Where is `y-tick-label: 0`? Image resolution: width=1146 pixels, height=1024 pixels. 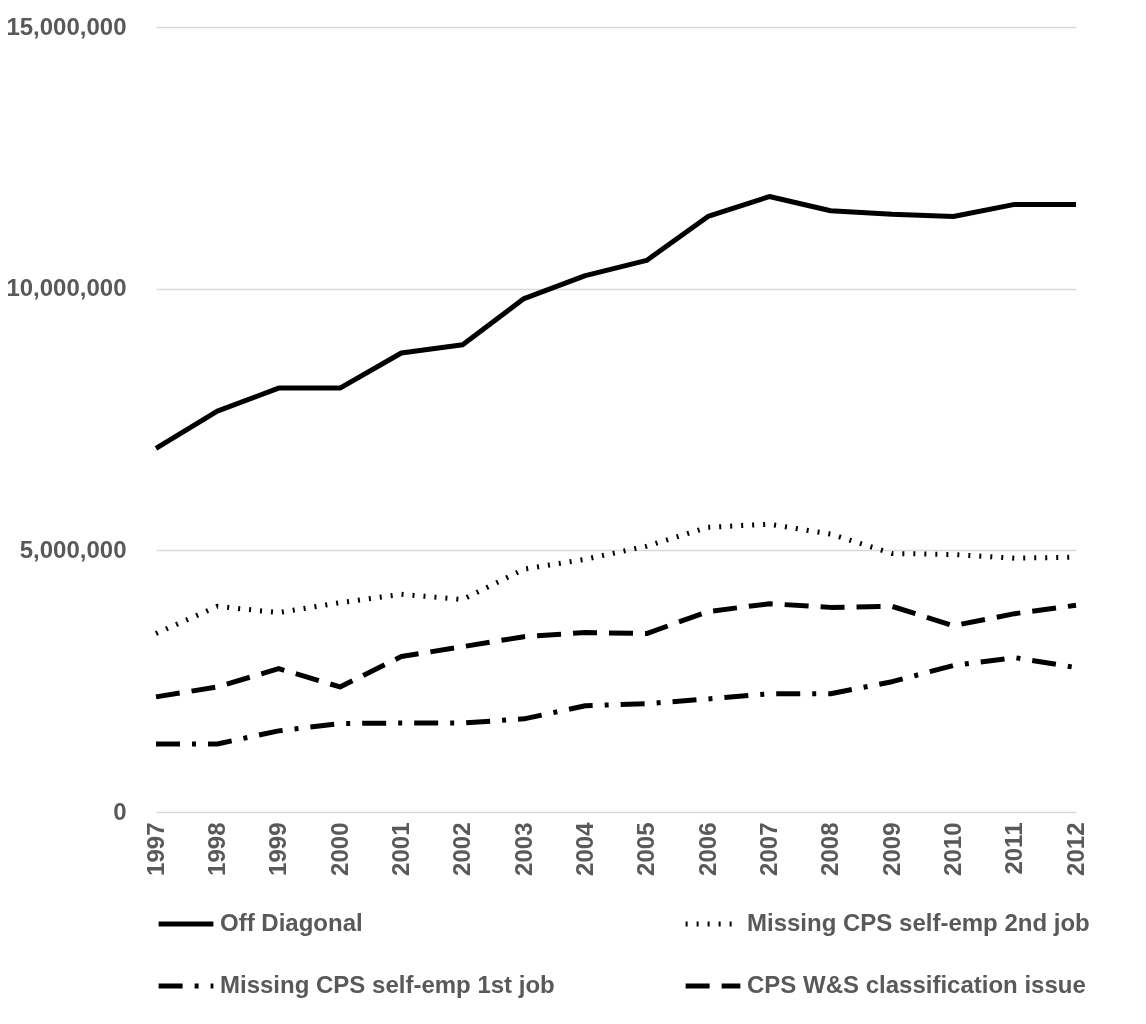
y-tick-label: 0 is located at coordinates (120, 811).